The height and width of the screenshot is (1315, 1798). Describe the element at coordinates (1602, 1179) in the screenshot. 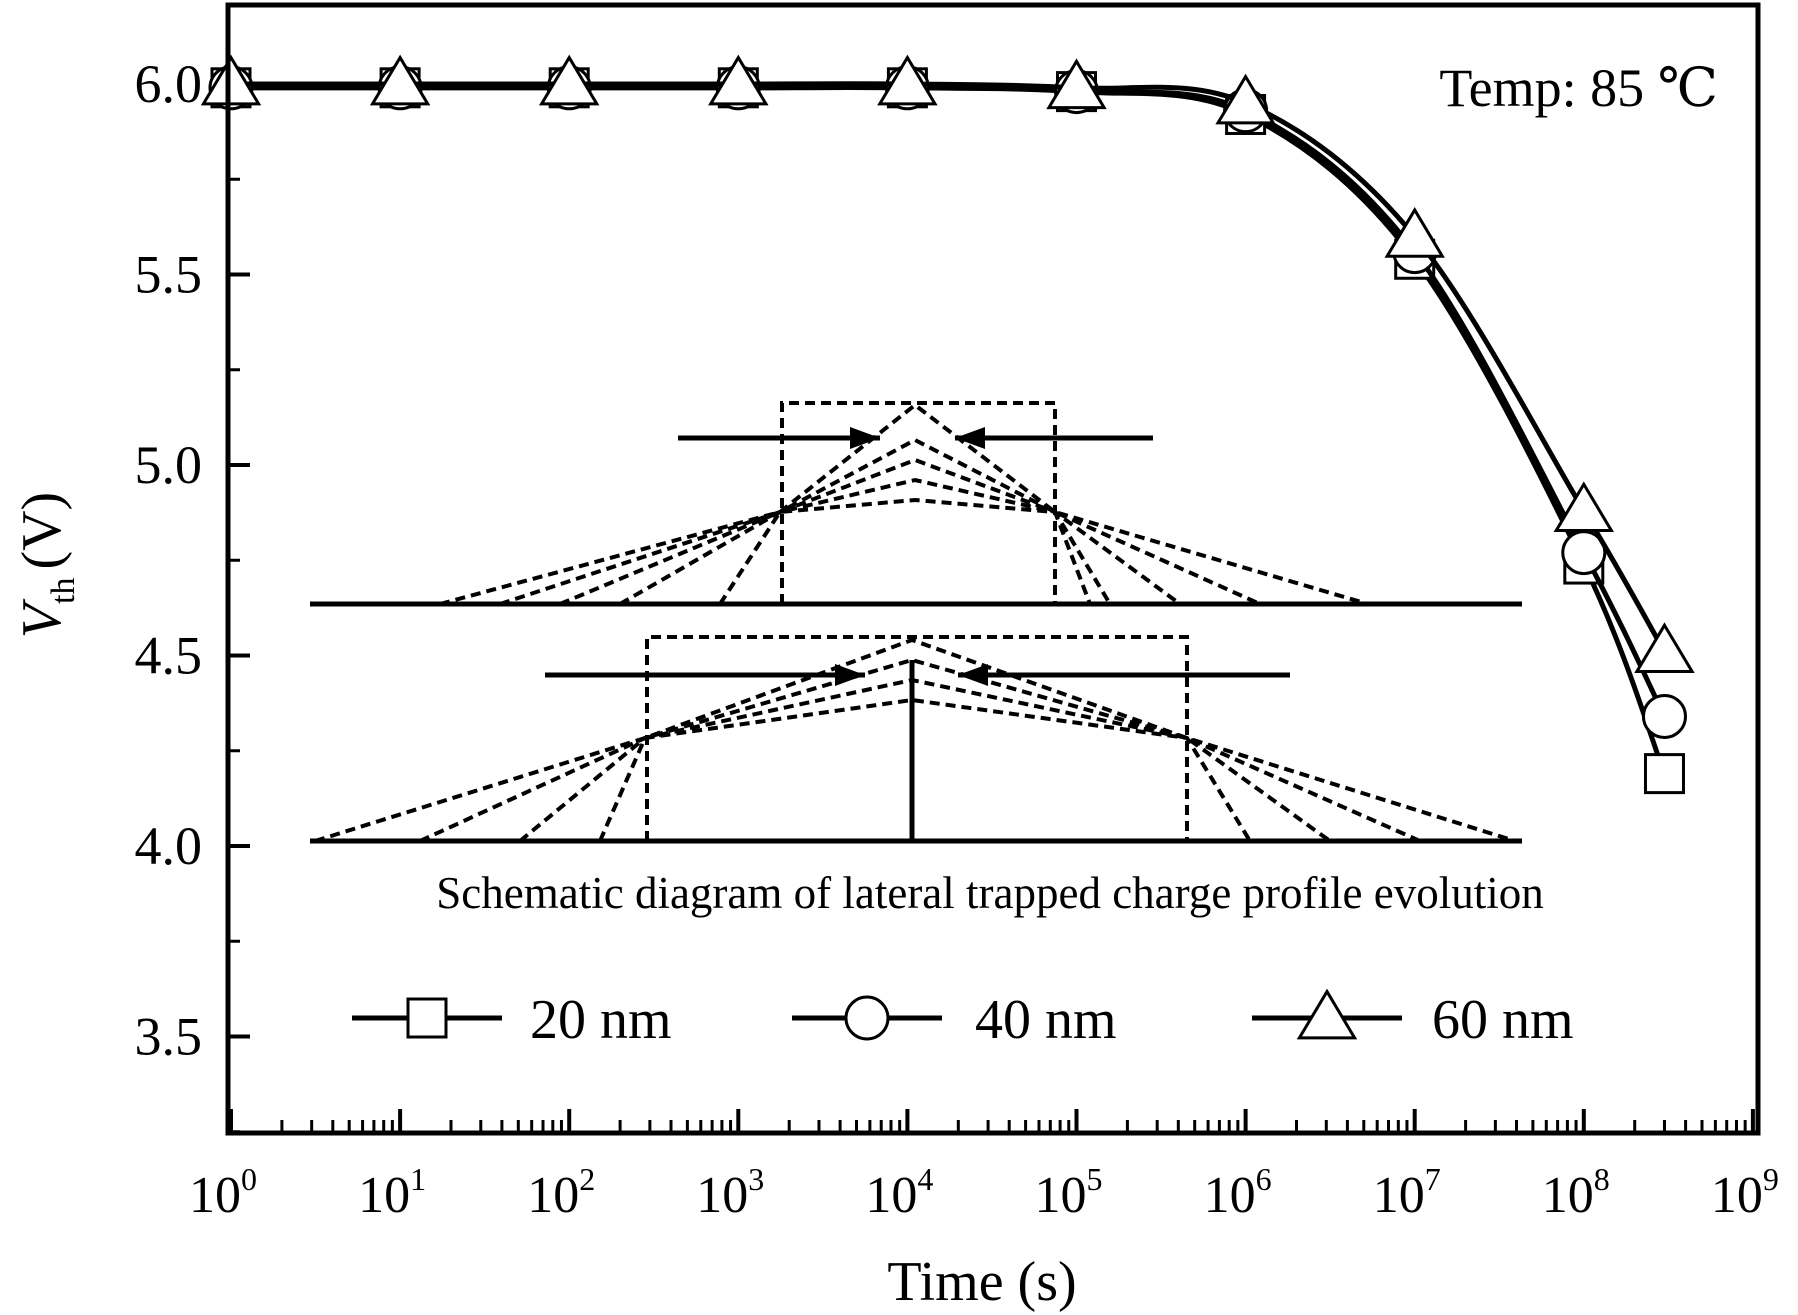

I see `x-tick-exponent: 8` at that location.